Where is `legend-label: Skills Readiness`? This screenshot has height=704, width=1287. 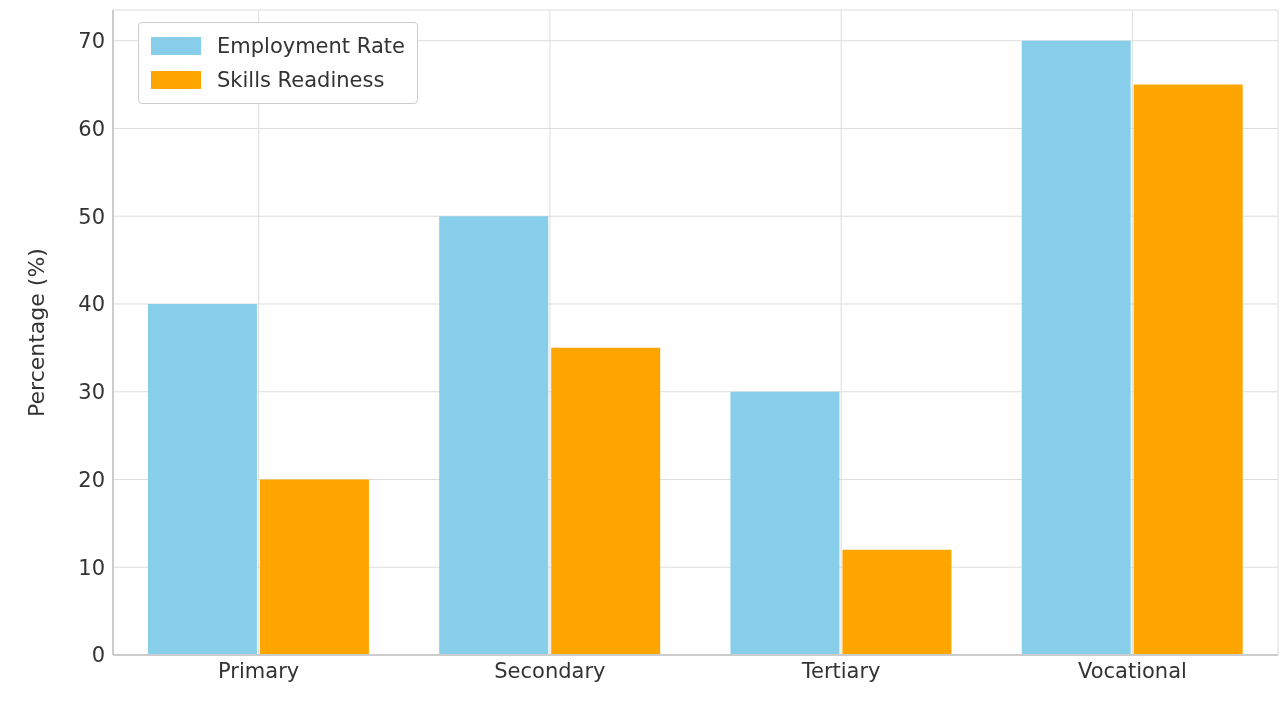 legend-label: Skills Readiness is located at coordinates (301, 80).